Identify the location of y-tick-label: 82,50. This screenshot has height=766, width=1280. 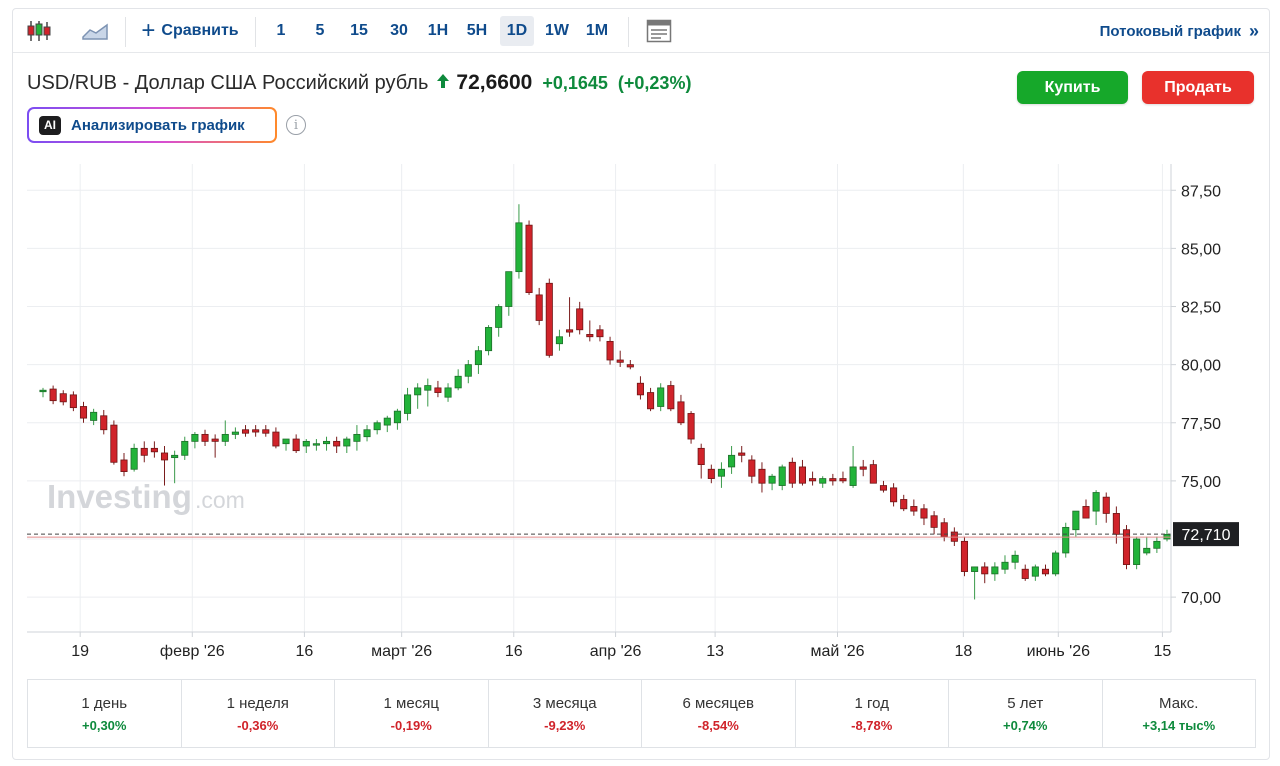
(1201, 308).